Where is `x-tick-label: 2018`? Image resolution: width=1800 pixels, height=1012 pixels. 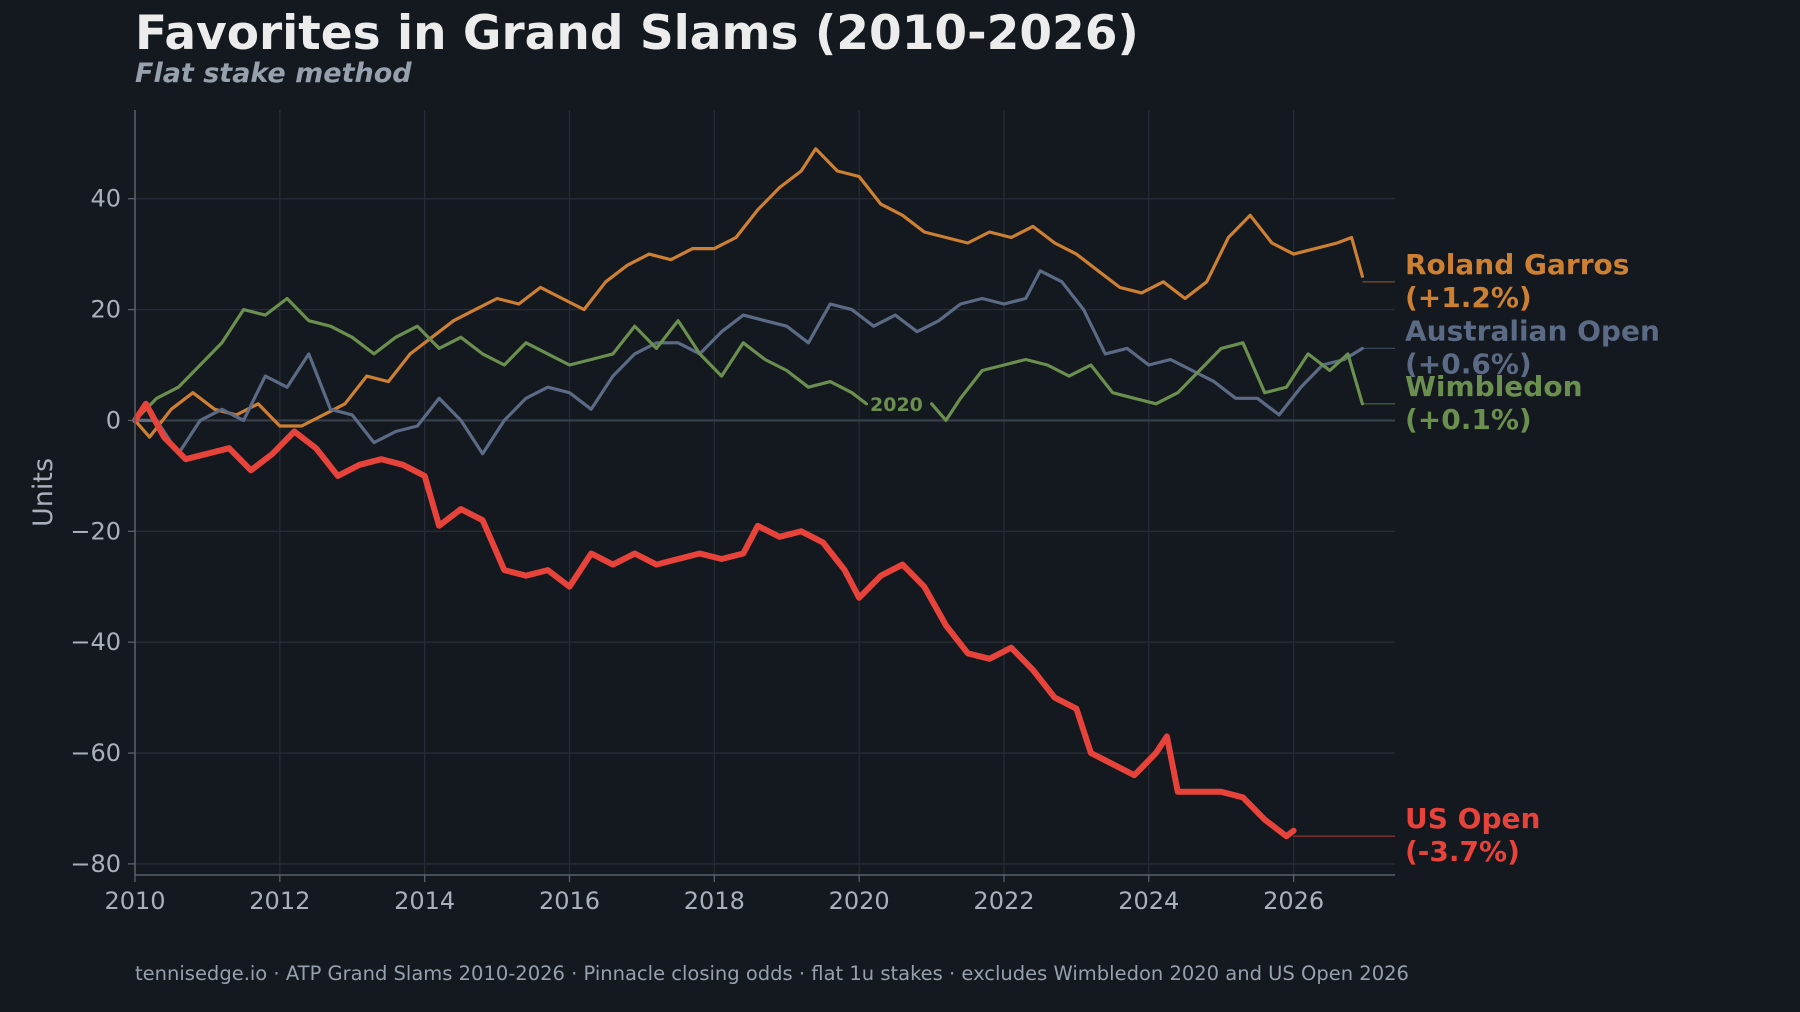
x-tick-label: 2018 is located at coordinates (714, 901).